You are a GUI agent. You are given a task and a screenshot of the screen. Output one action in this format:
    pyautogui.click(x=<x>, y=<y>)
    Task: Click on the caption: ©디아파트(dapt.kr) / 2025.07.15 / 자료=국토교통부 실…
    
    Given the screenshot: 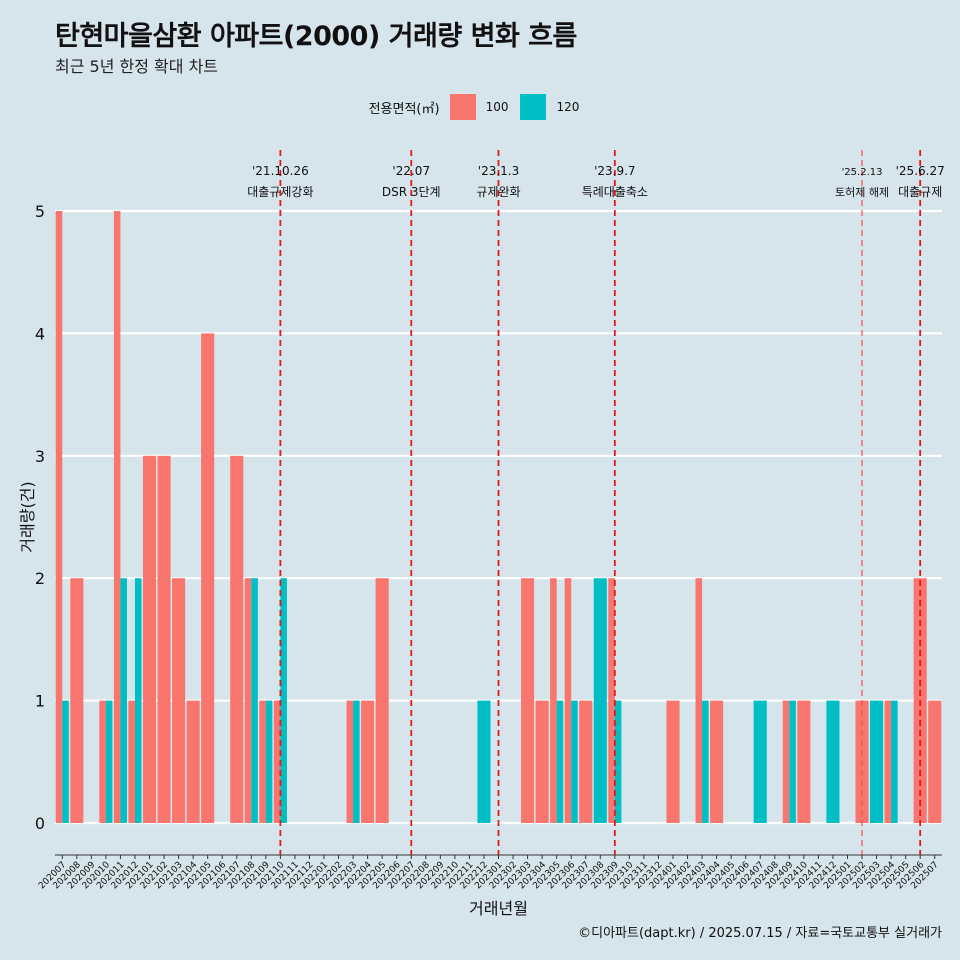 What is the action you would take?
    pyautogui.click(x=760, y=933)
    